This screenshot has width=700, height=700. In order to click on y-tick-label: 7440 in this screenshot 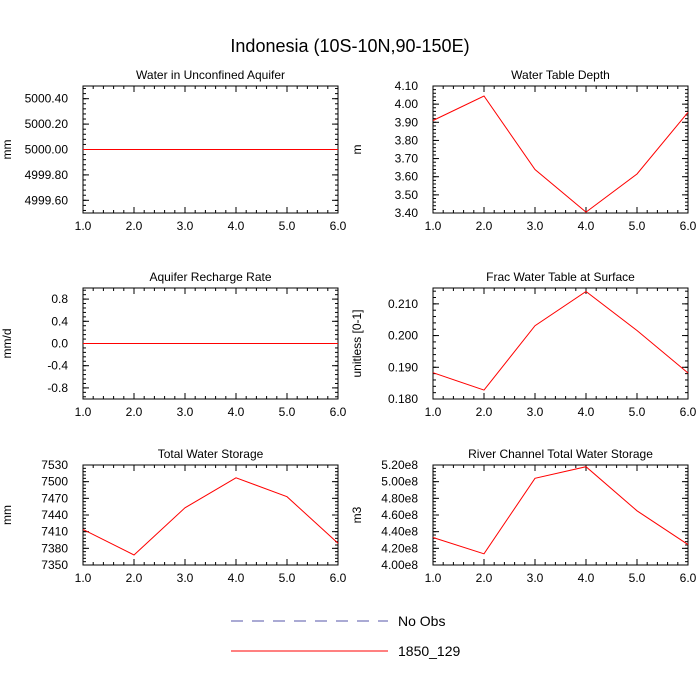, I will do `click(54, 515)`.